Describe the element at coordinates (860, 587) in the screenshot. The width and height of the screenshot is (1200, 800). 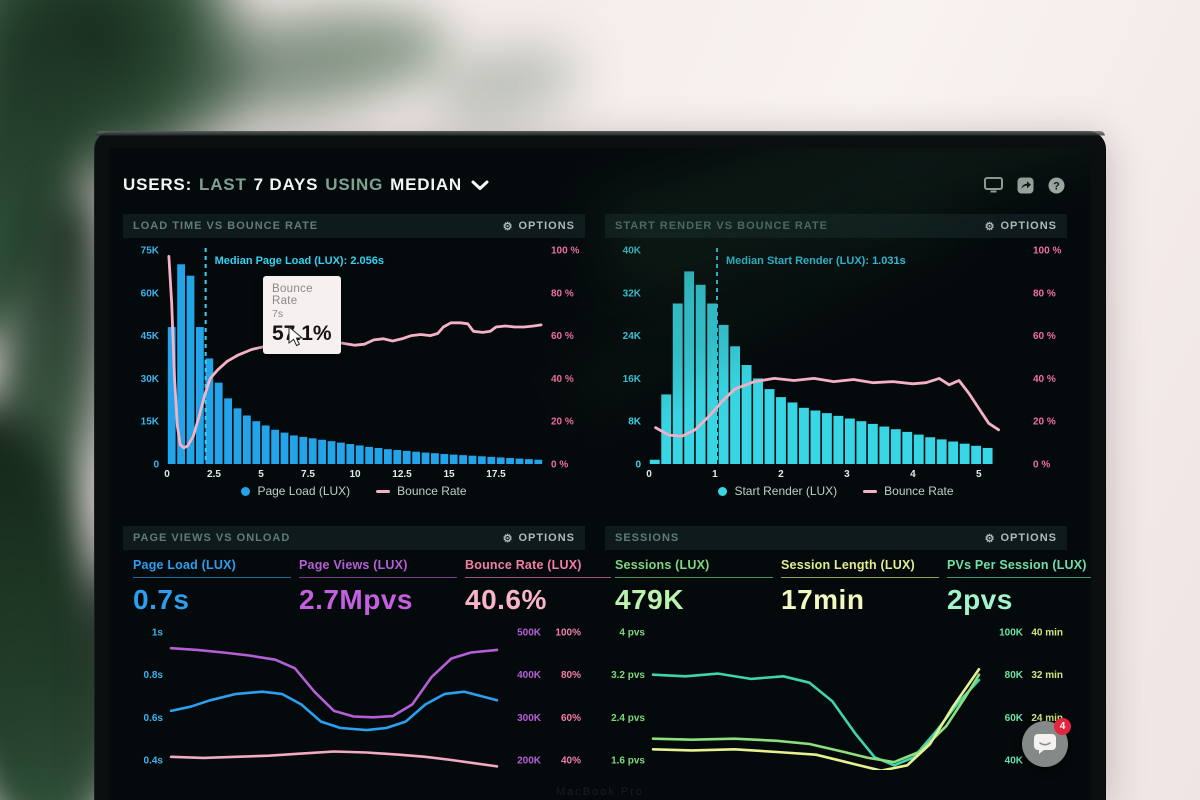
I see `metric-session-length: Session Length (LUX) 17min` at that location.